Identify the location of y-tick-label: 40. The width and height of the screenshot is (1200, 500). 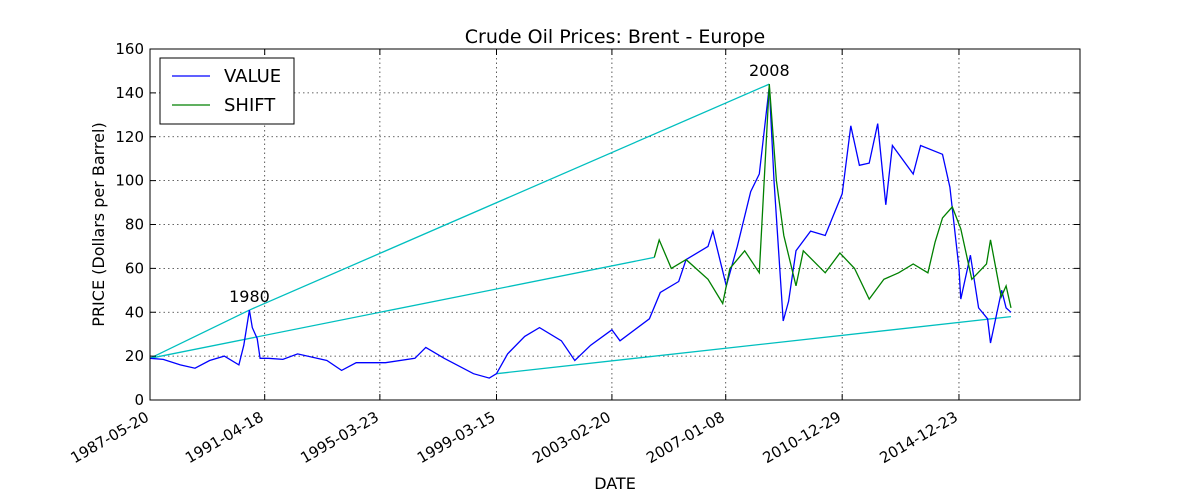
(134, 312).